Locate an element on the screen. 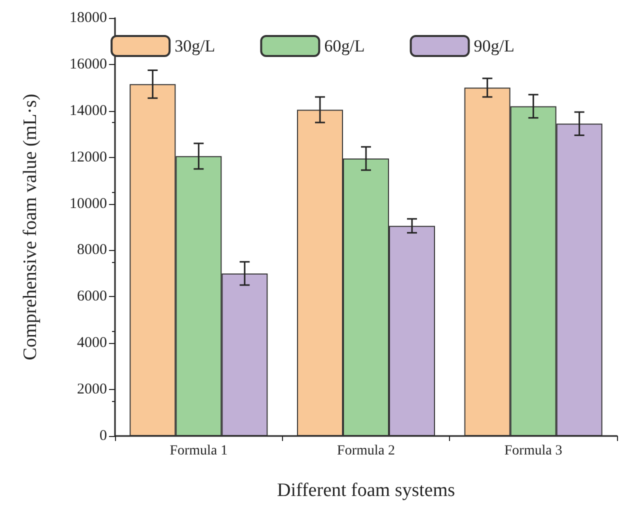  x-tick-label: Formula 1 is located at coordinates (199, 451).